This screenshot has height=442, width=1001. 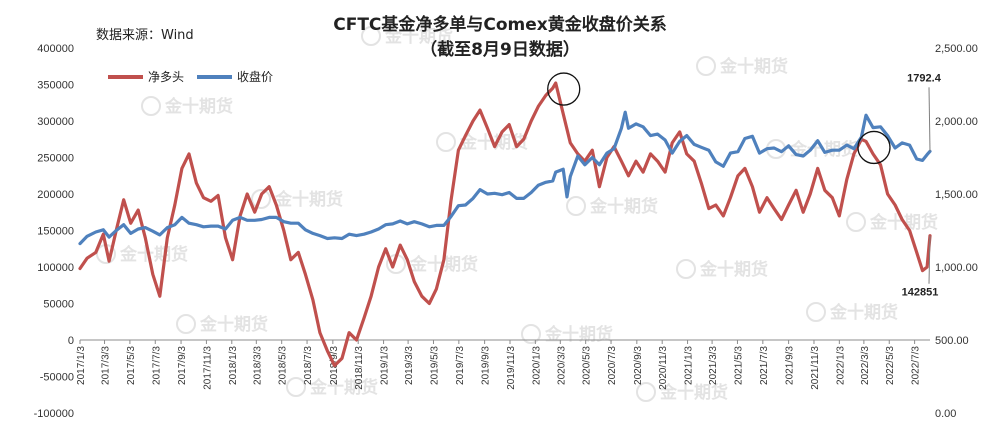 What do you see at coordinates (486, 365) in the screenshot?
I see `x-axis-tick-label: 2019/9/3` at bounding box center [486, 365].